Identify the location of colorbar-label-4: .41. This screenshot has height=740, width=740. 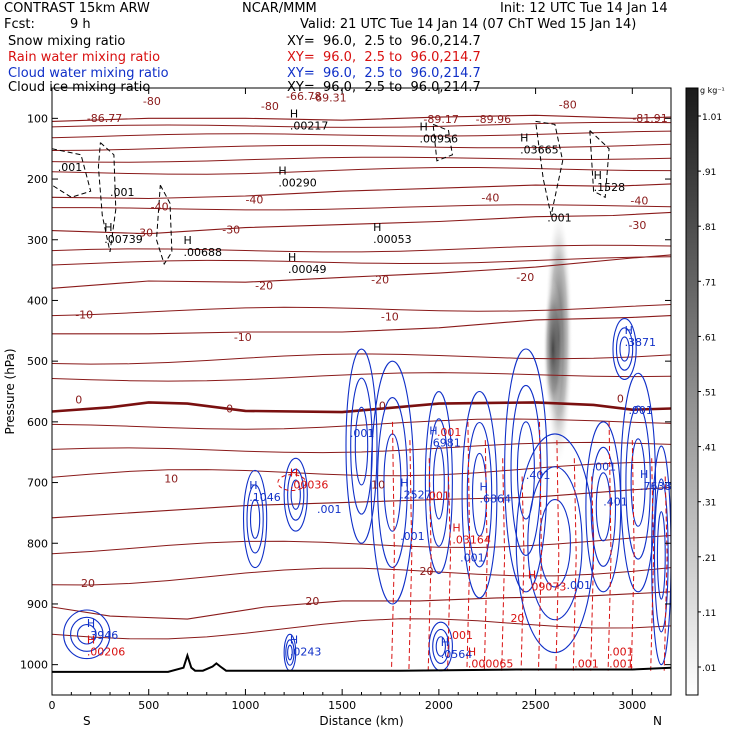
(709, 449).